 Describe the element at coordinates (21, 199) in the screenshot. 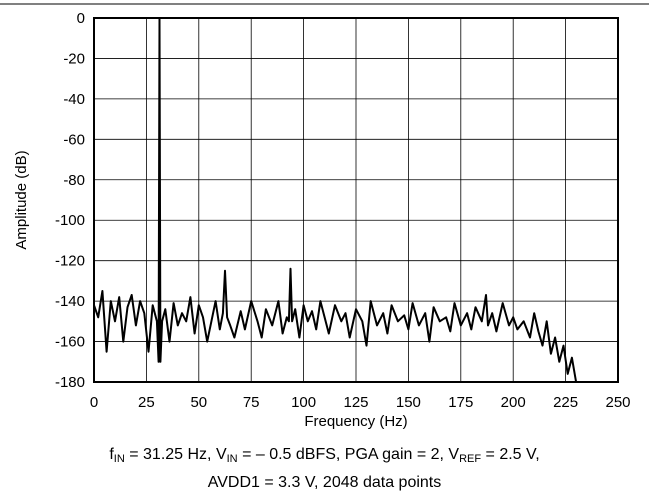

I see `y-axis-label: Amplitude (dB)` at that location.